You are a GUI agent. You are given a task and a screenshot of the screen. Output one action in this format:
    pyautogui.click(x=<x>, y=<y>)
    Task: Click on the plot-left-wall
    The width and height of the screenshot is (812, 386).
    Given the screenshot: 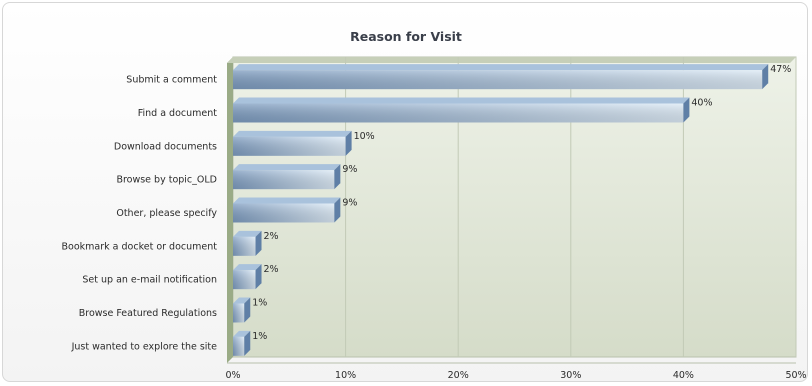 What is the action you would take?
    pyautogui.click(x=230, y=210)
    